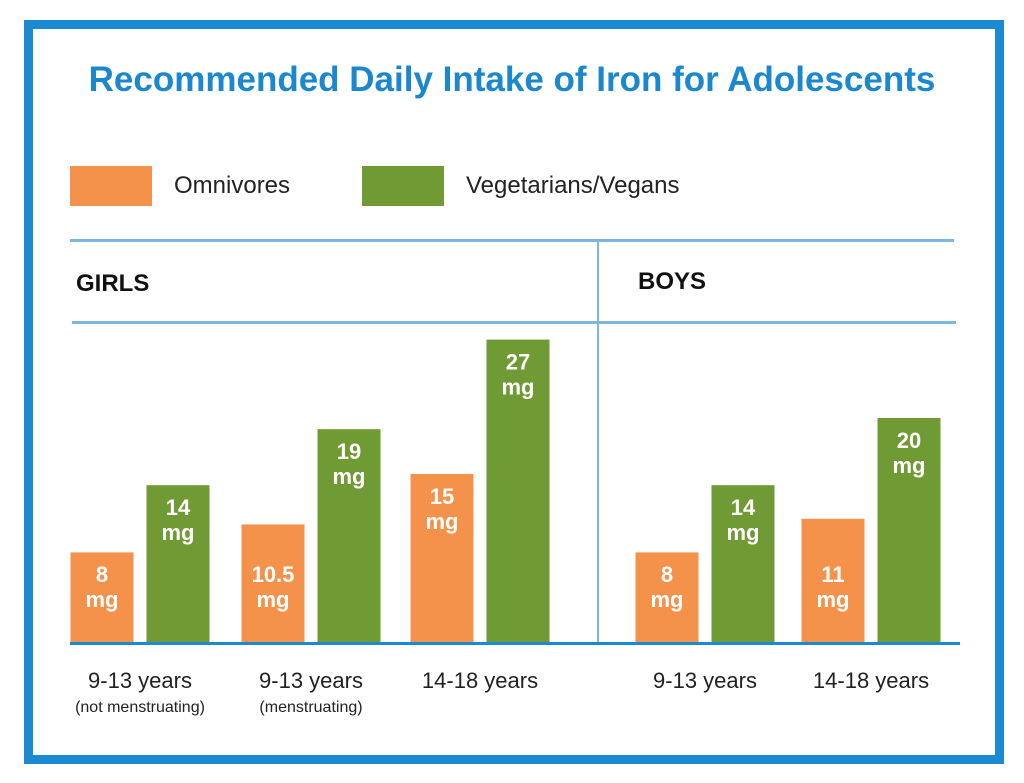 The image size is (1024, 783). What do you see at coordinates (672, 281) in the screenshot?
I see `panel-label-boys: BOYS` at bounding box center [672, 281].